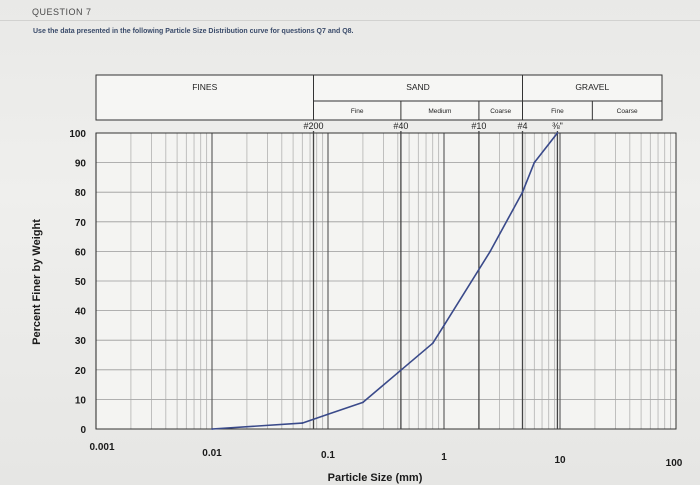  I want to click on y-tick-label: 30, so click(81, 341).